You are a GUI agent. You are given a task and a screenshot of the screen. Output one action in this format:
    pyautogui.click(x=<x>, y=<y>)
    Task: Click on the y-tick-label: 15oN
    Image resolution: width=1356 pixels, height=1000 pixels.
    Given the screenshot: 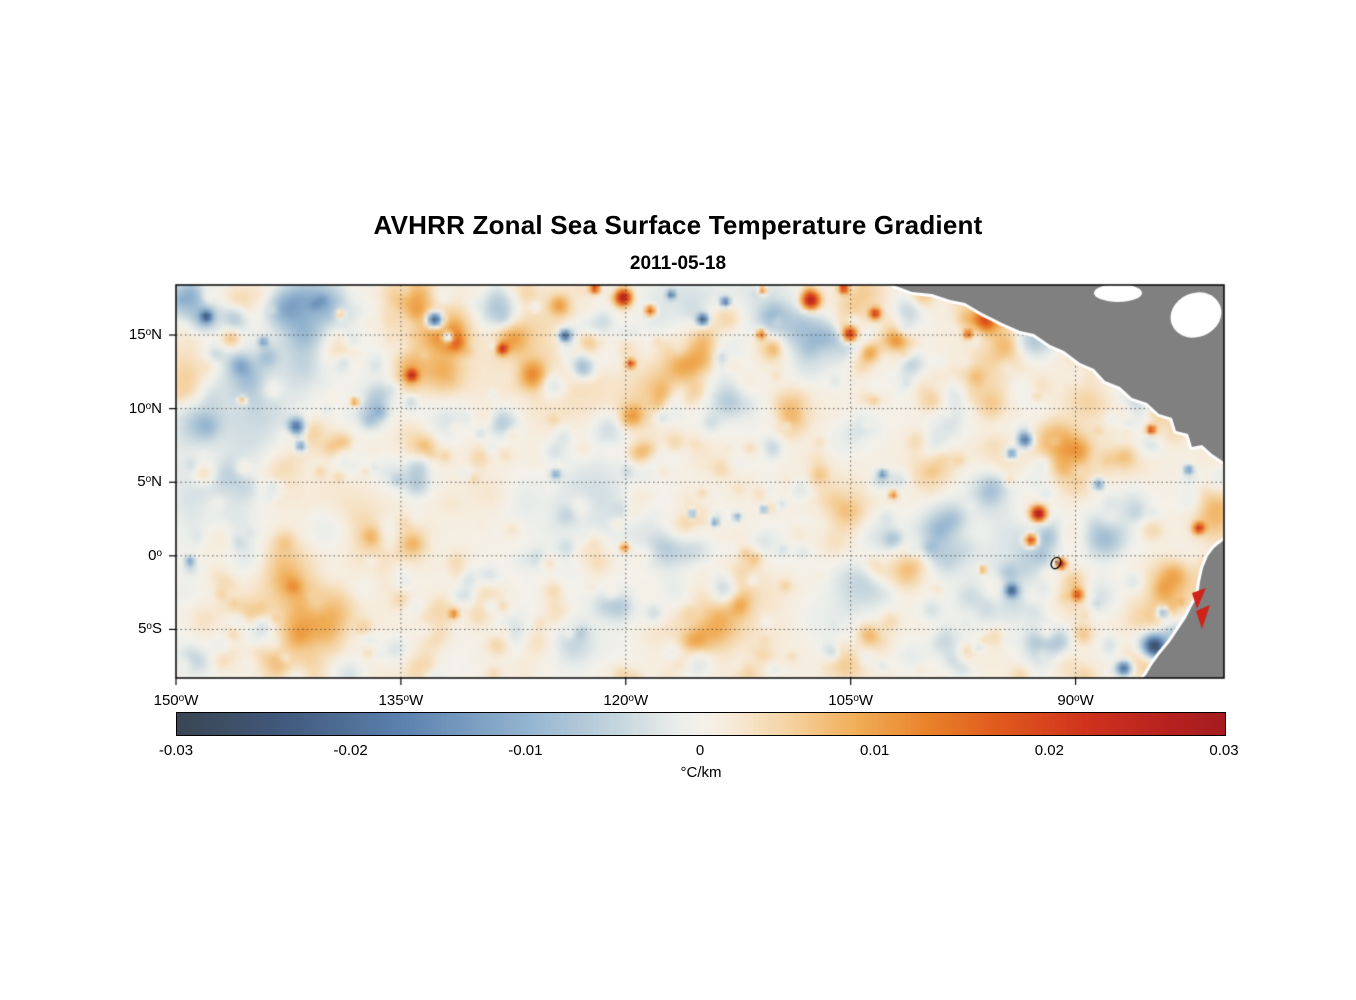 What is the action you would take?
    pyautogui.click(x=145, y=335)
    